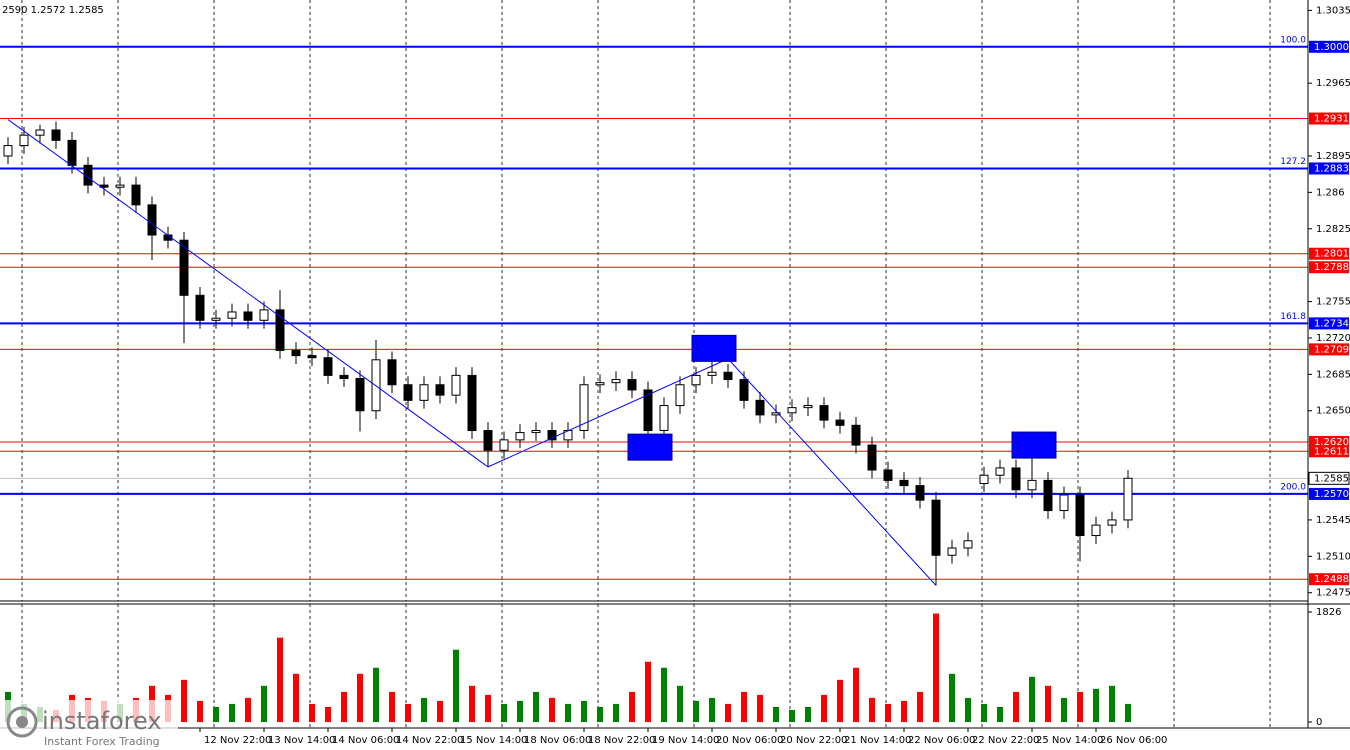 Image resolution: width=1350 pixels, height=750 pixels. I want to click on level-price-label: 1.3000, so click(1331, 47).